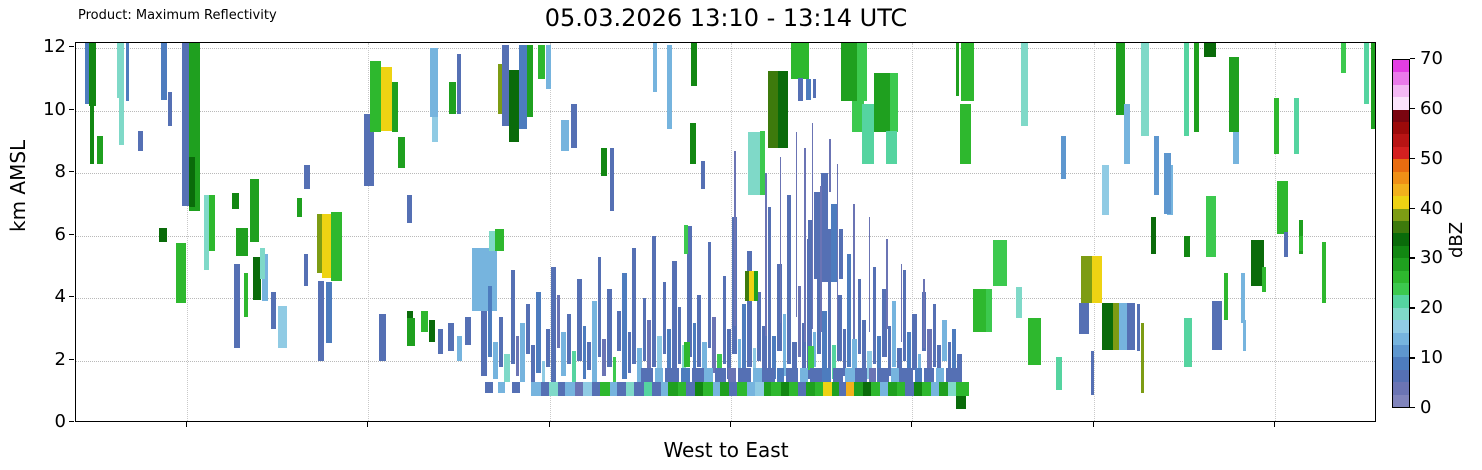 The image size is (1482, 470). I want to click on colorbar-tick-label: 0, so click(1426, 407).